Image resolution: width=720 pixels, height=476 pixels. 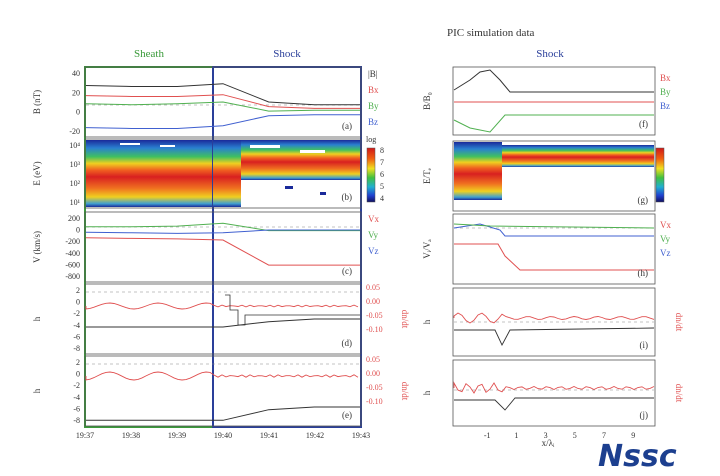 I want to click on ylabel-0: B (nT), so click(x=37, y=102).